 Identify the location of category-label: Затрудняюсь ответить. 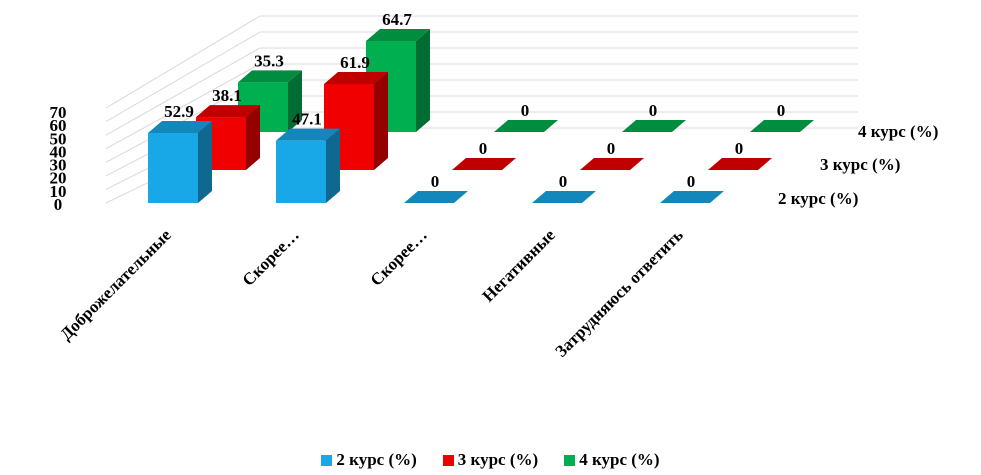
(618, 292).